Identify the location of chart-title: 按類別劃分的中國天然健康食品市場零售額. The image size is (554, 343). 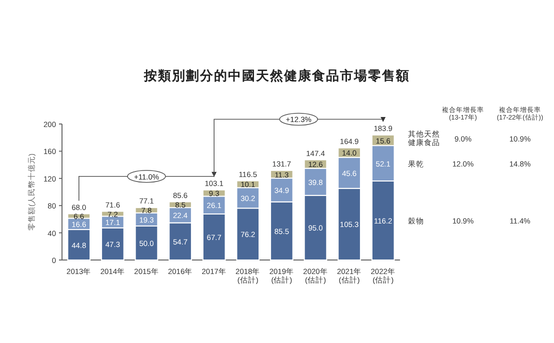
(276, 75).